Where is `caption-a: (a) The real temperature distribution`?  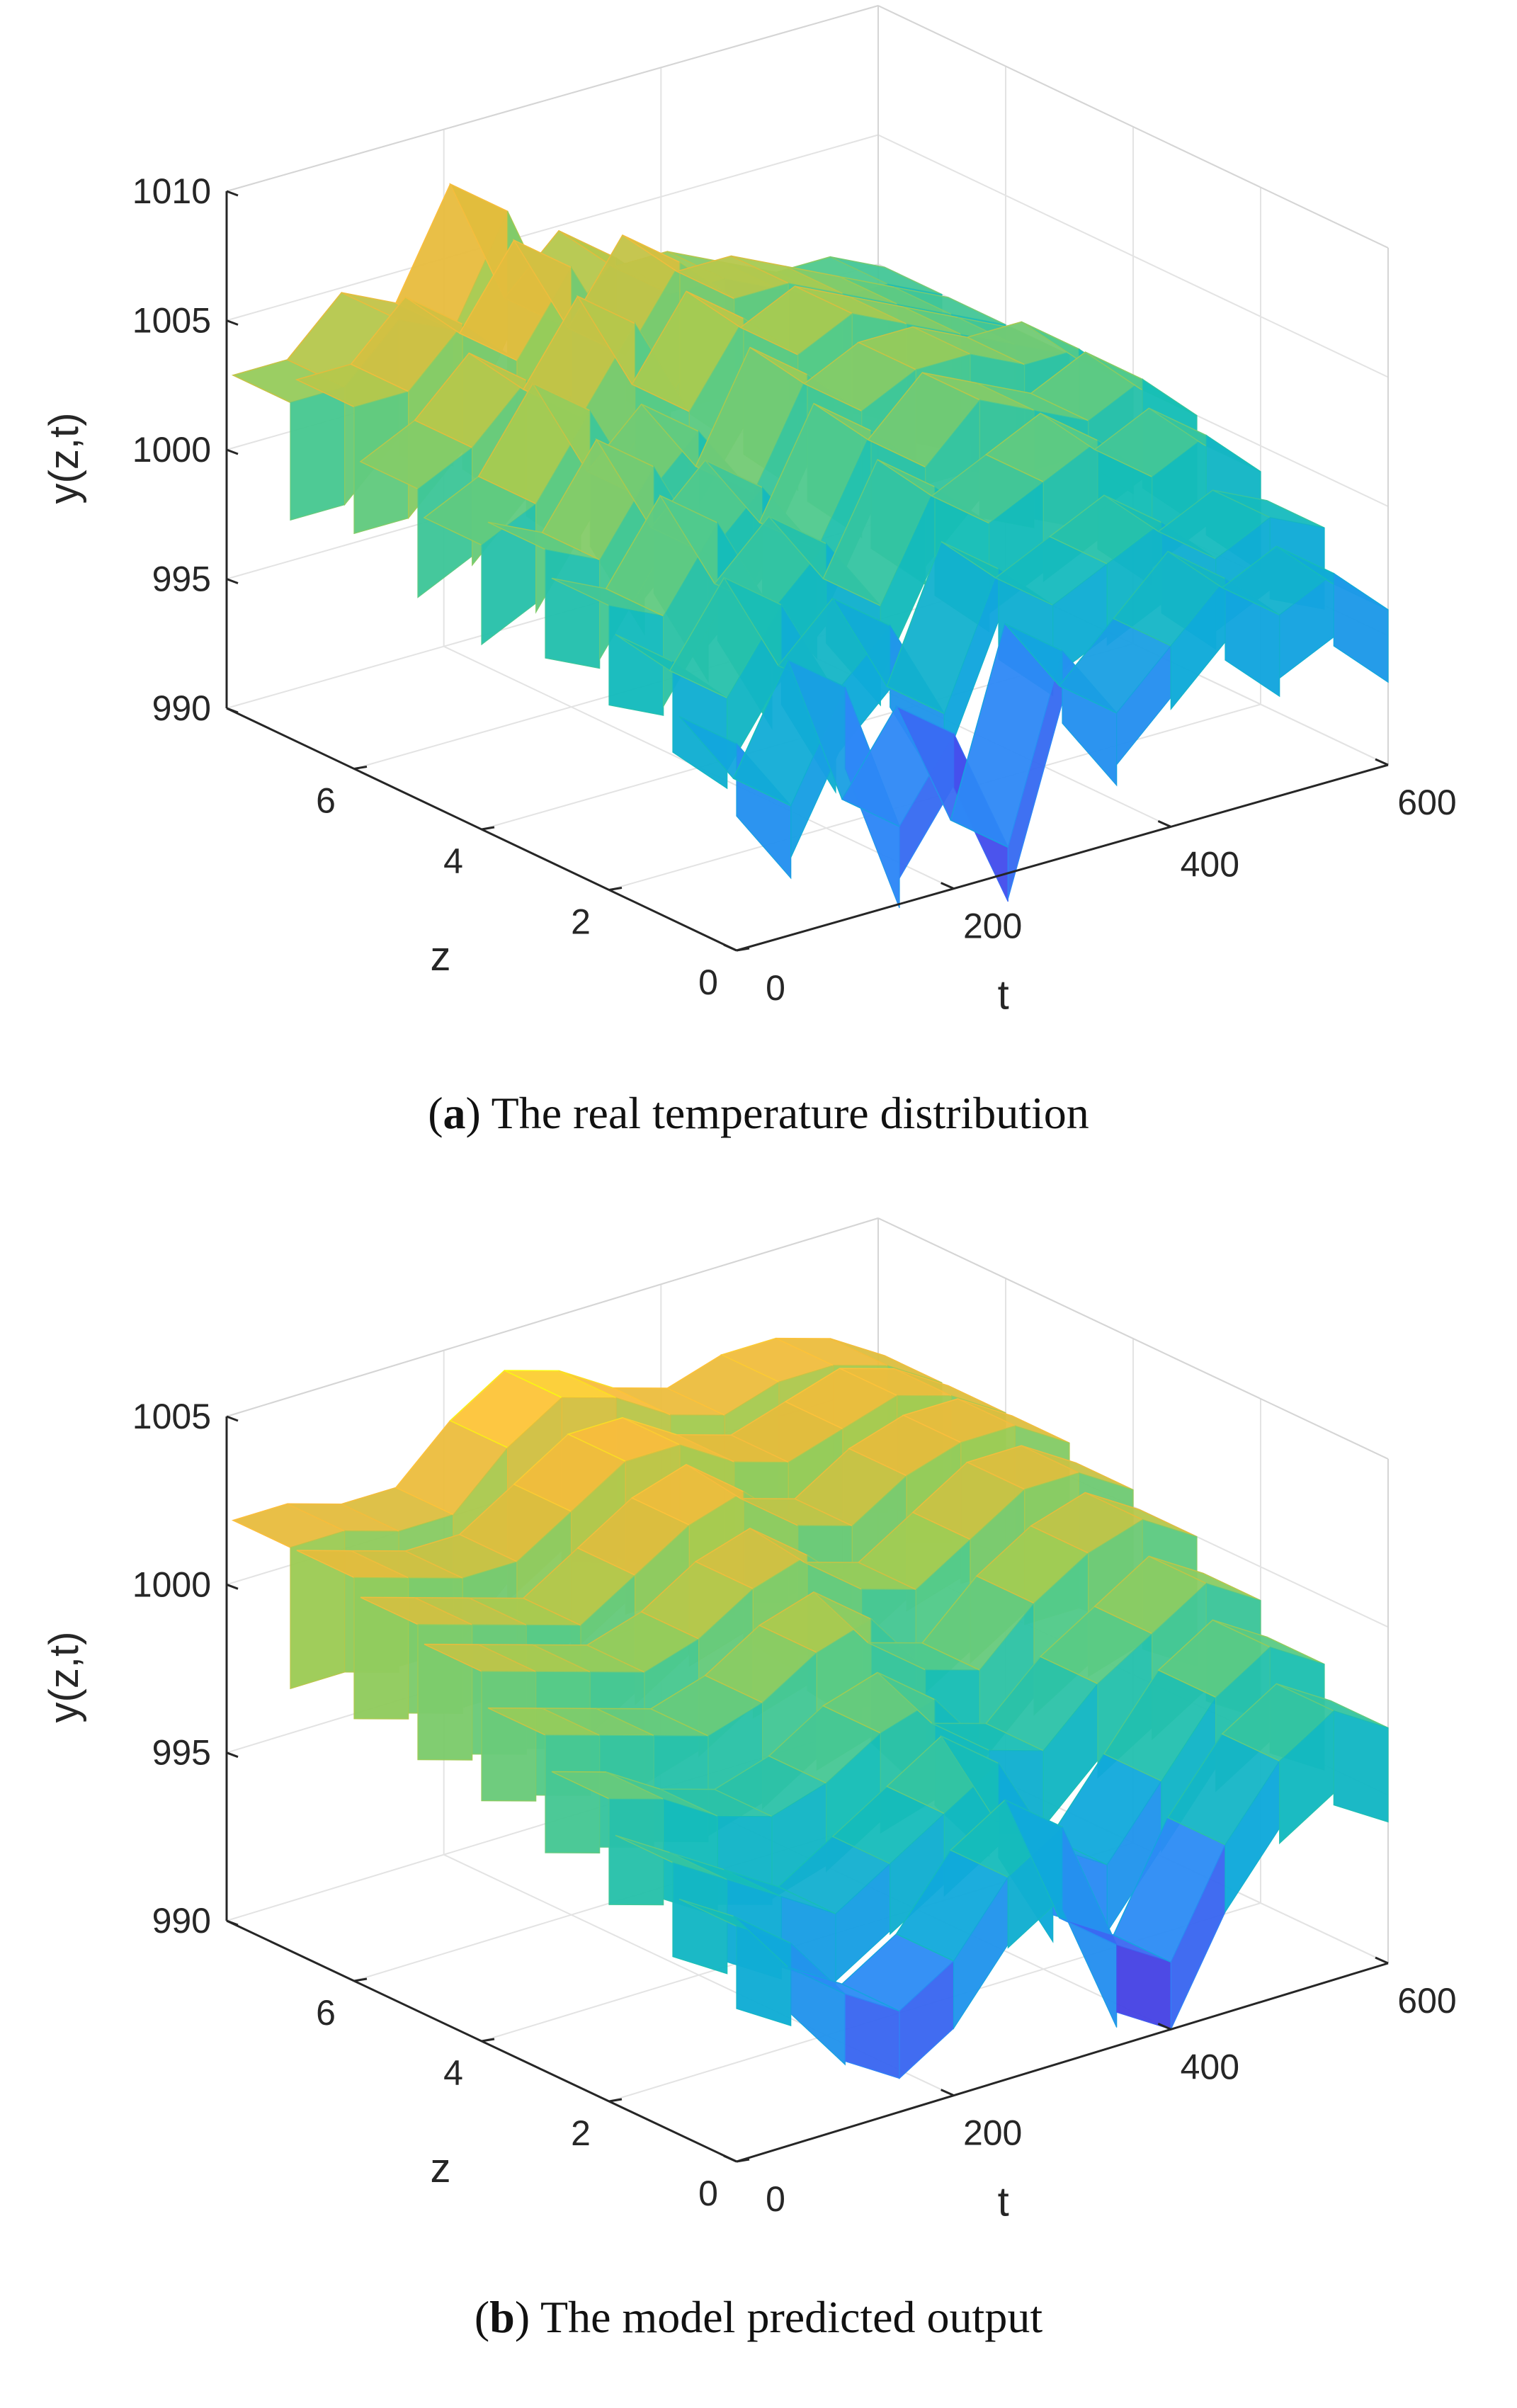
caption-a: (a) The real temperature distribution is located at coordinates (758, 1113).